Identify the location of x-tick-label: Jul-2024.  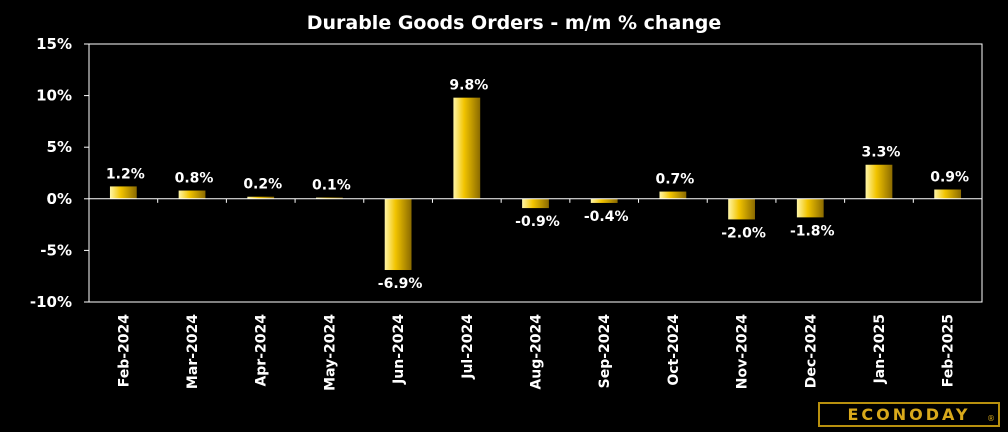
(468, 347).